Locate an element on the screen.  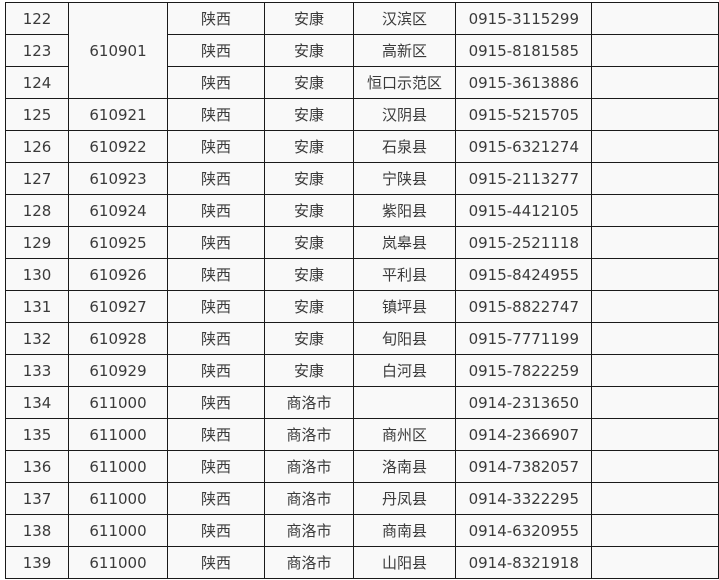
table-row: 130 610926 陕西 安康 平利县 0915-8424955 is located at coordinates (361, 274).